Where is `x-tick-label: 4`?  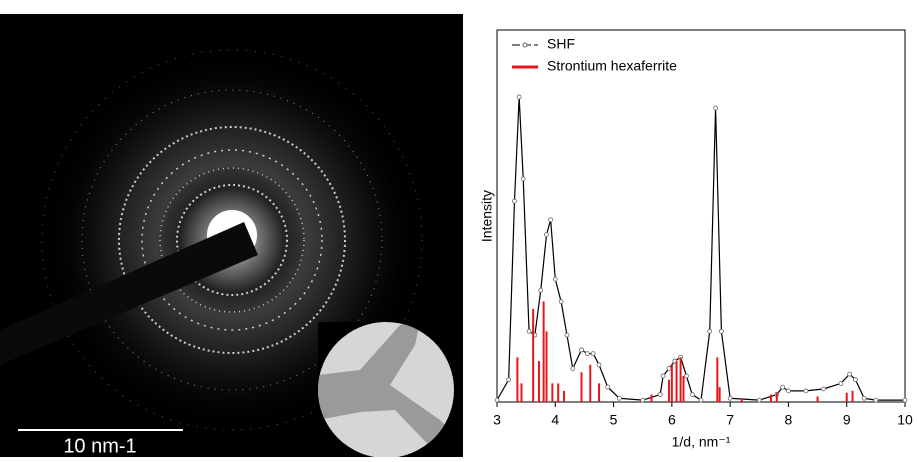 x-tick-label: 4 is located at coordinates (555, 420).